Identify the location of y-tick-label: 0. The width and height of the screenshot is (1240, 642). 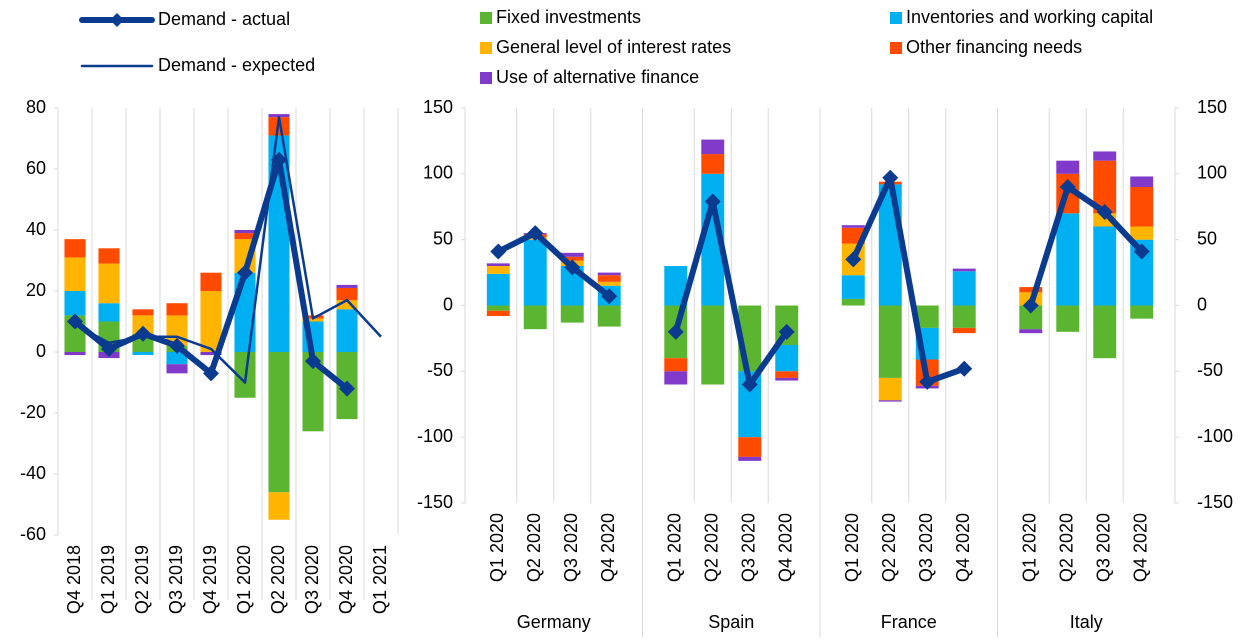
(41, 351).